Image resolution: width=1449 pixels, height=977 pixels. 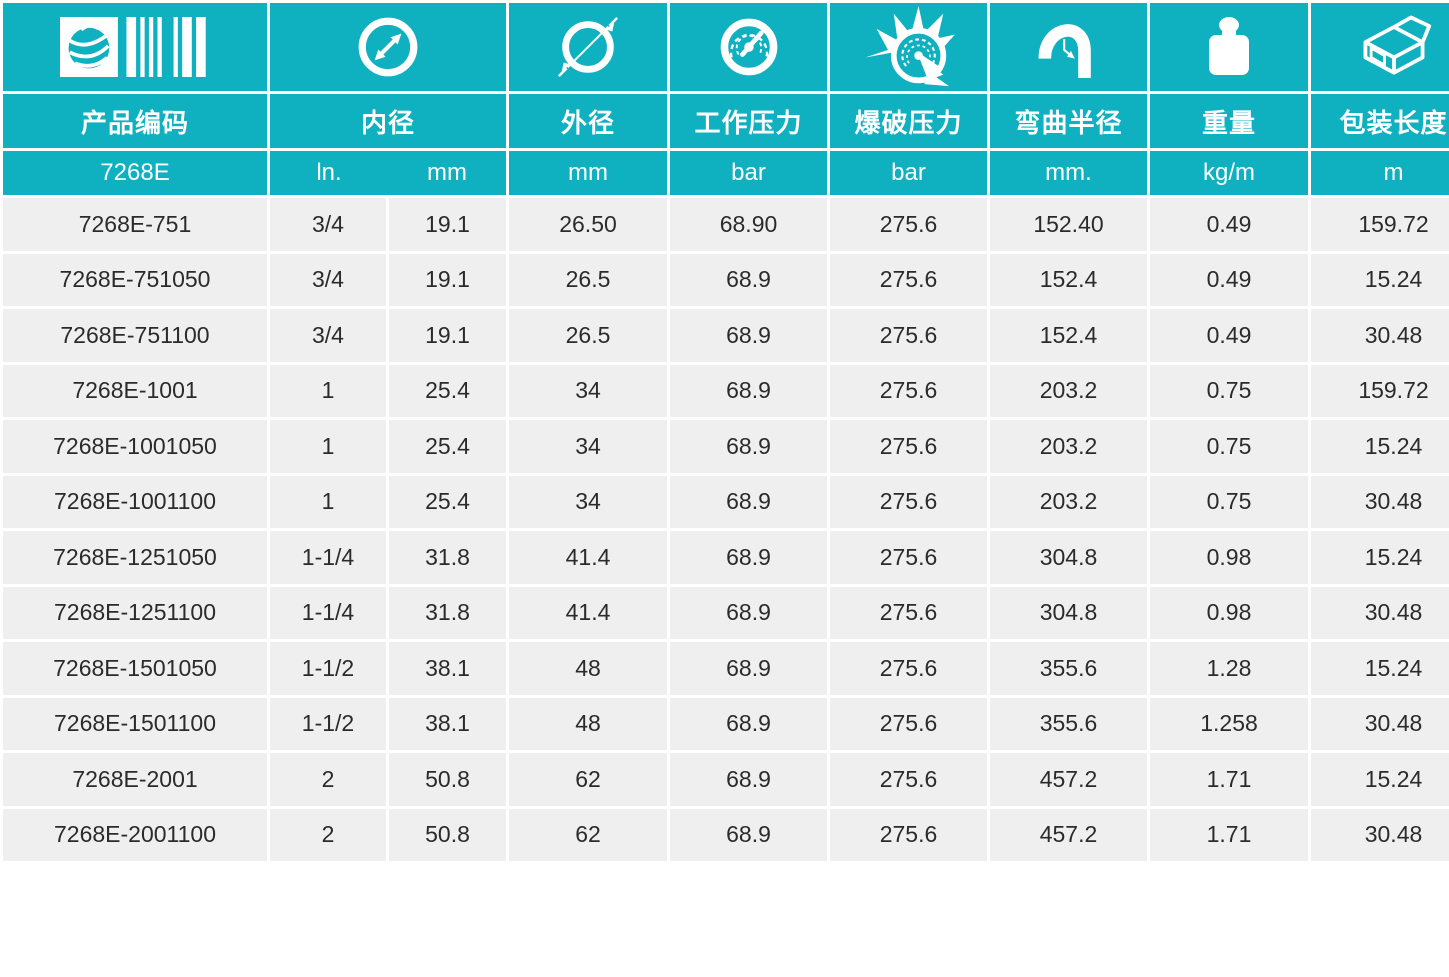 I want to click on cell-product-code: 7268E-2001100, so click(x=135, y=834).